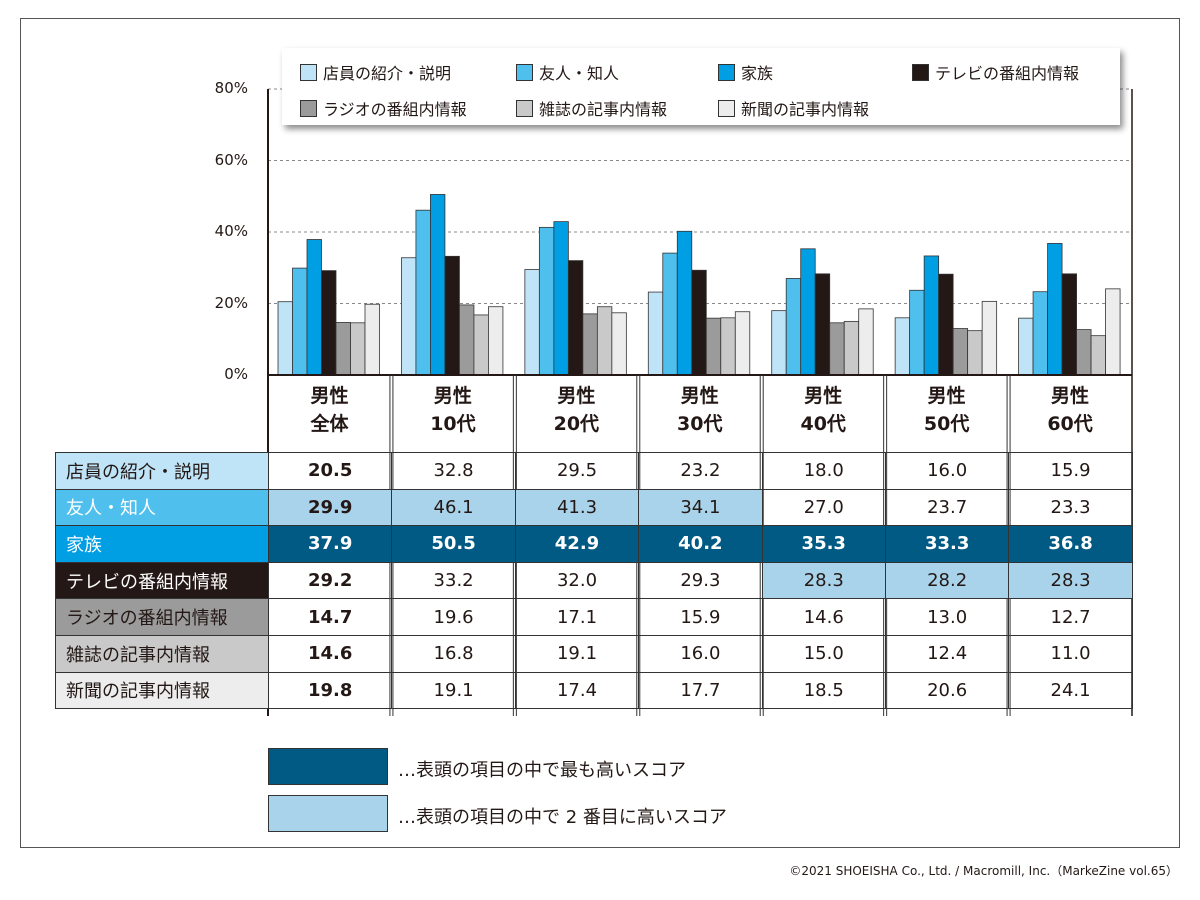 The image size is (1200, 900). Describe the element at coordinates (162, 580) in the screenshot. I see `row-label: テレビの番組内情報` at that location.